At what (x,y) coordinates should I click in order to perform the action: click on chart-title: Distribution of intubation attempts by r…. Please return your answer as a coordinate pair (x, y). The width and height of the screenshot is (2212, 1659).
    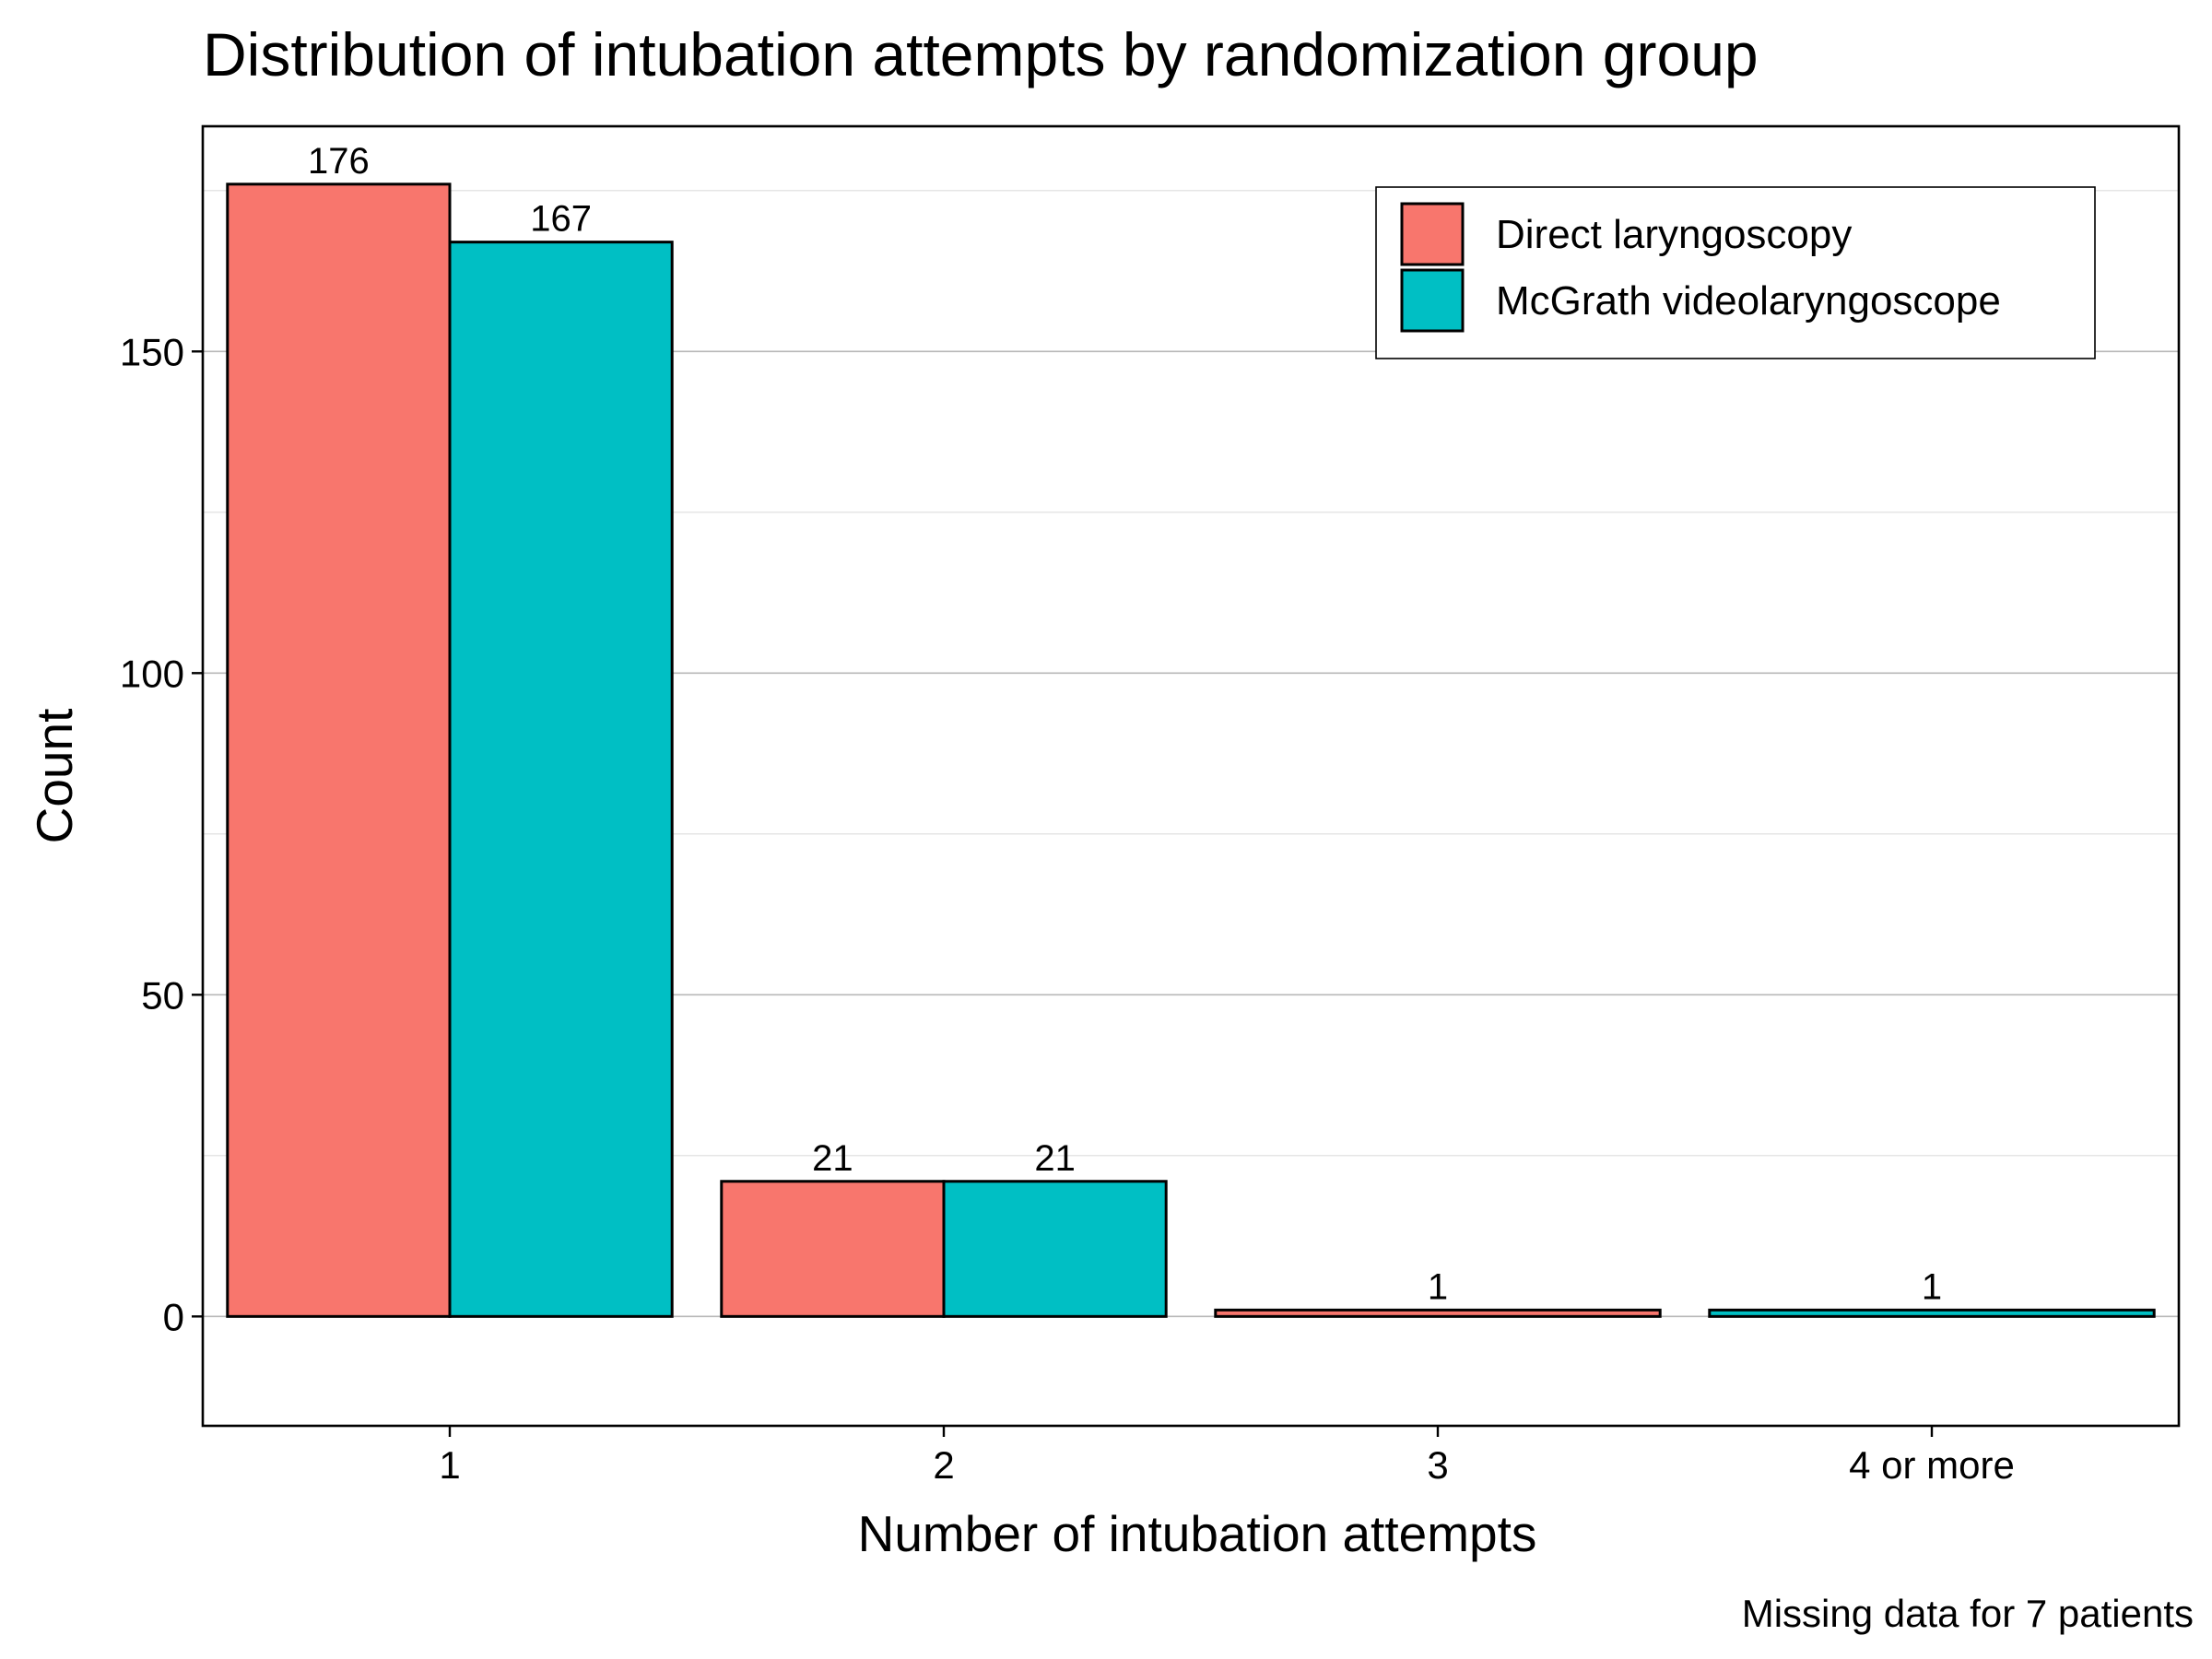
    Looking at the image, I should click on (981, 54).